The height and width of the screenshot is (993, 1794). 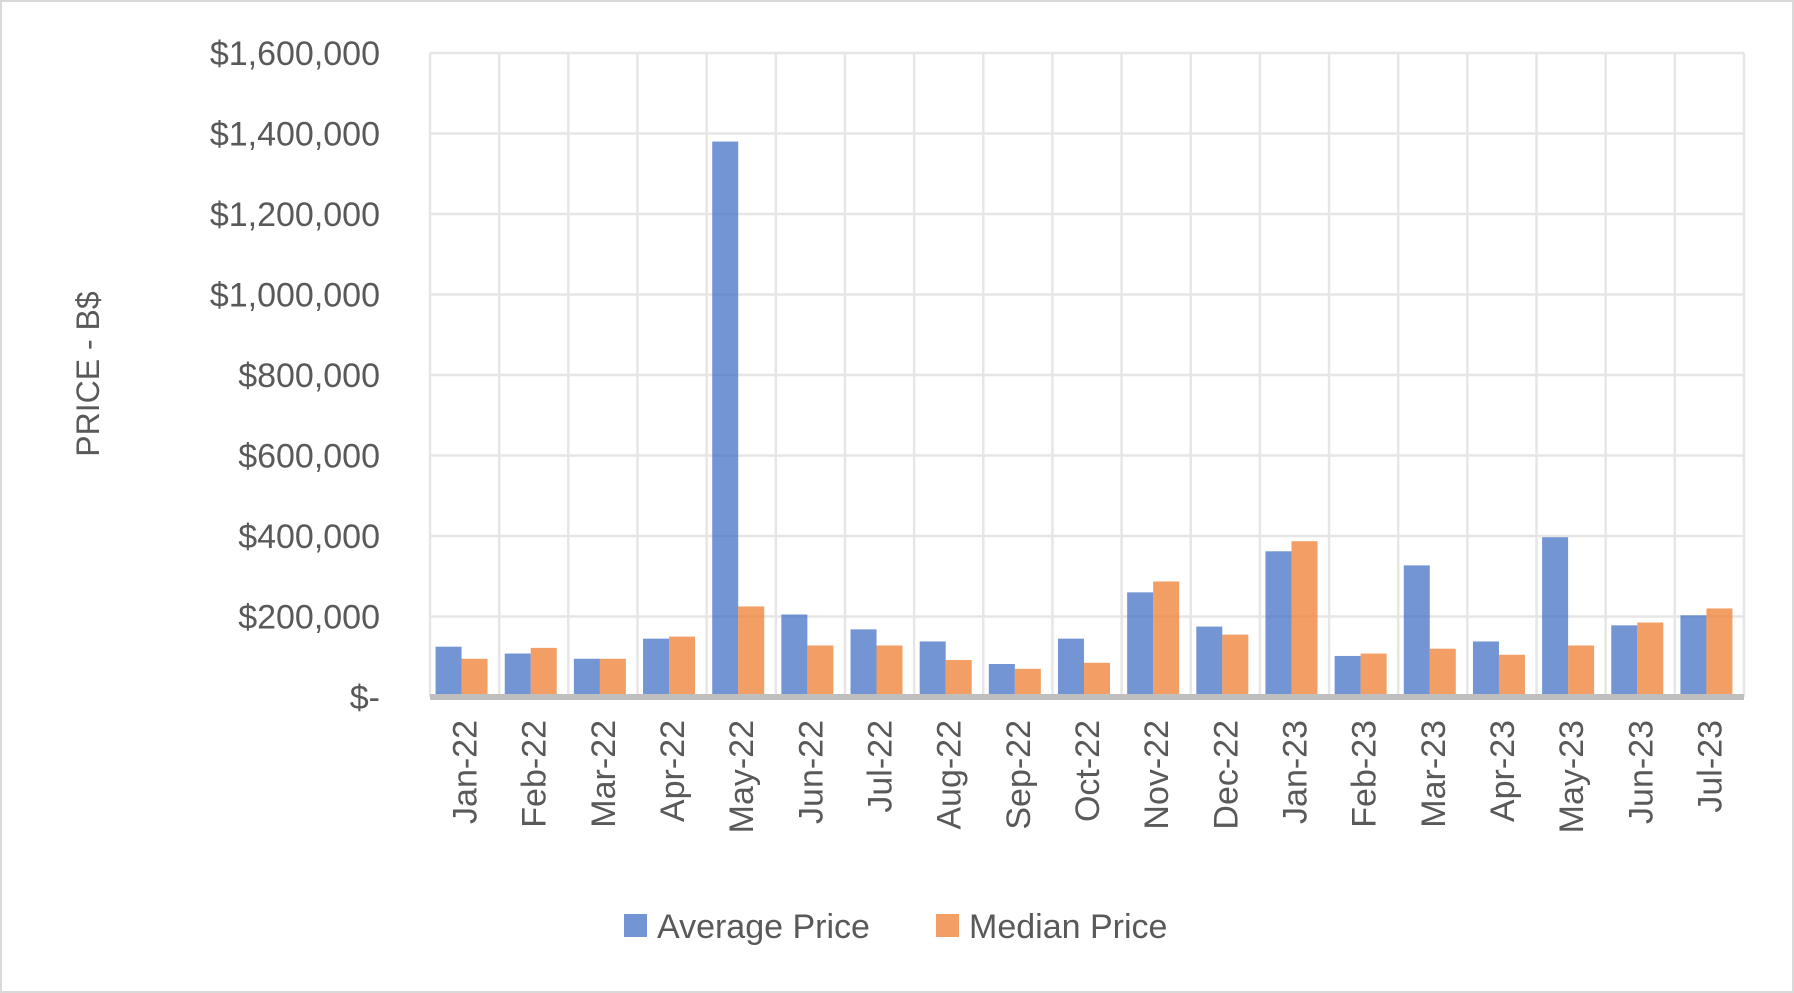 I want to click on y-tick-label: $-, so click(x=365, y=698).